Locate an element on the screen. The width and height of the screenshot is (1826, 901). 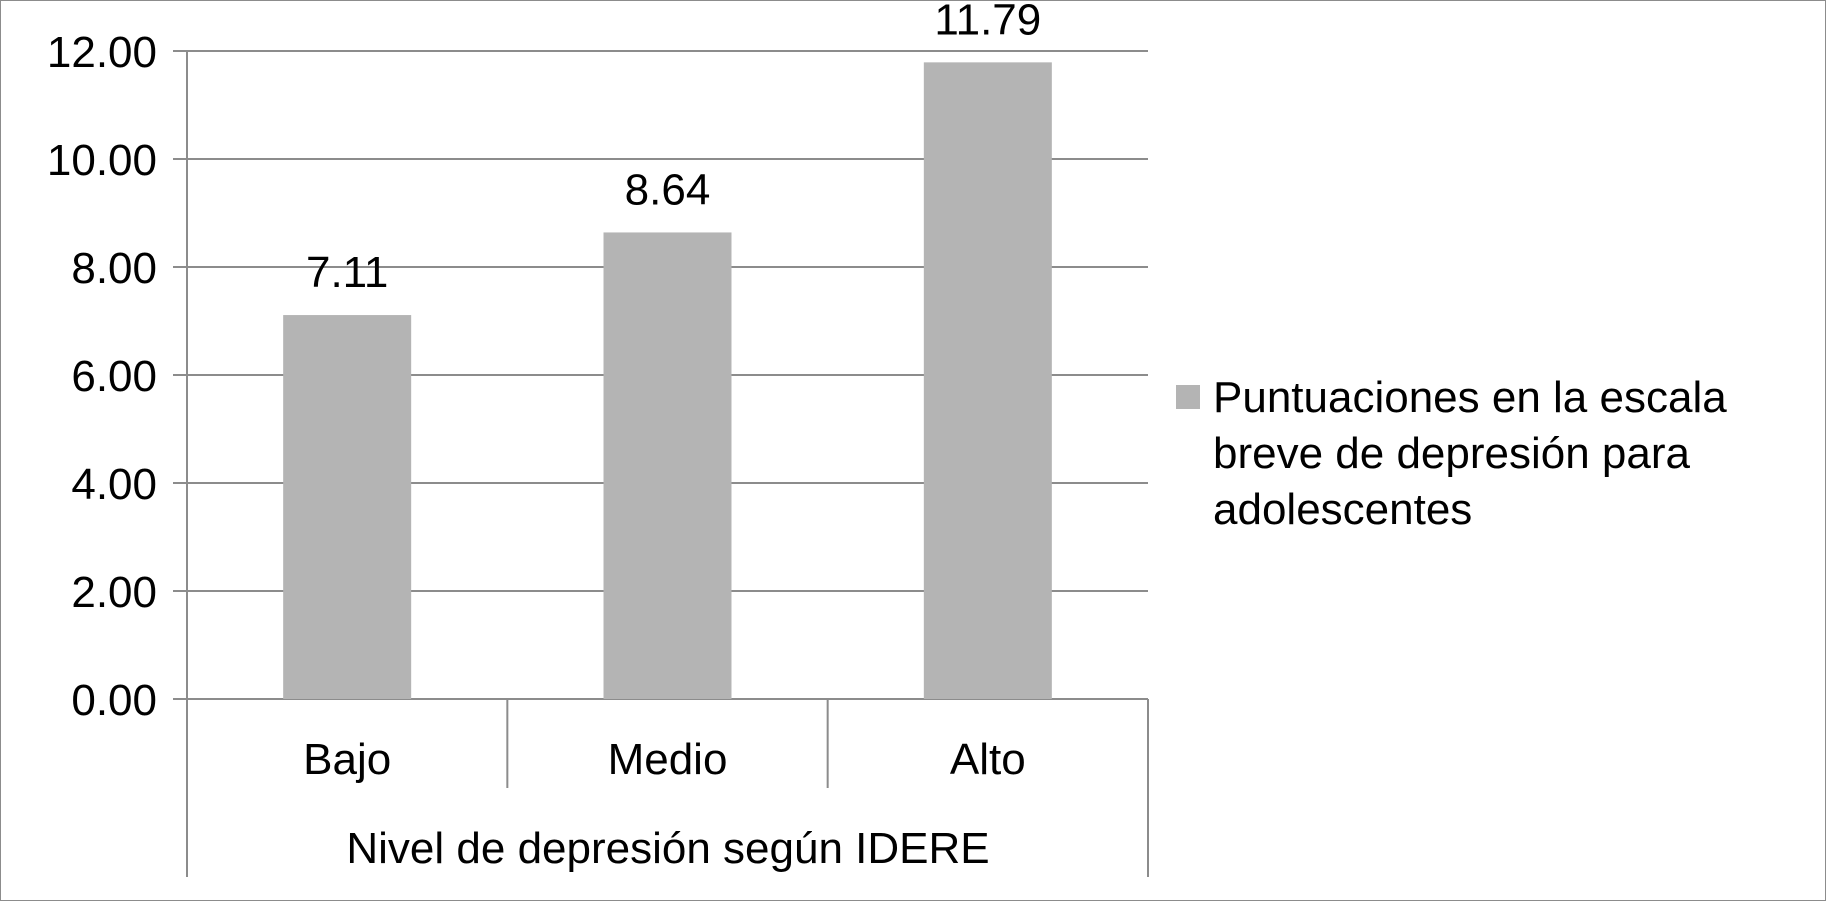
y-tick-label: 4.00 is located at coordinates (114, 484).